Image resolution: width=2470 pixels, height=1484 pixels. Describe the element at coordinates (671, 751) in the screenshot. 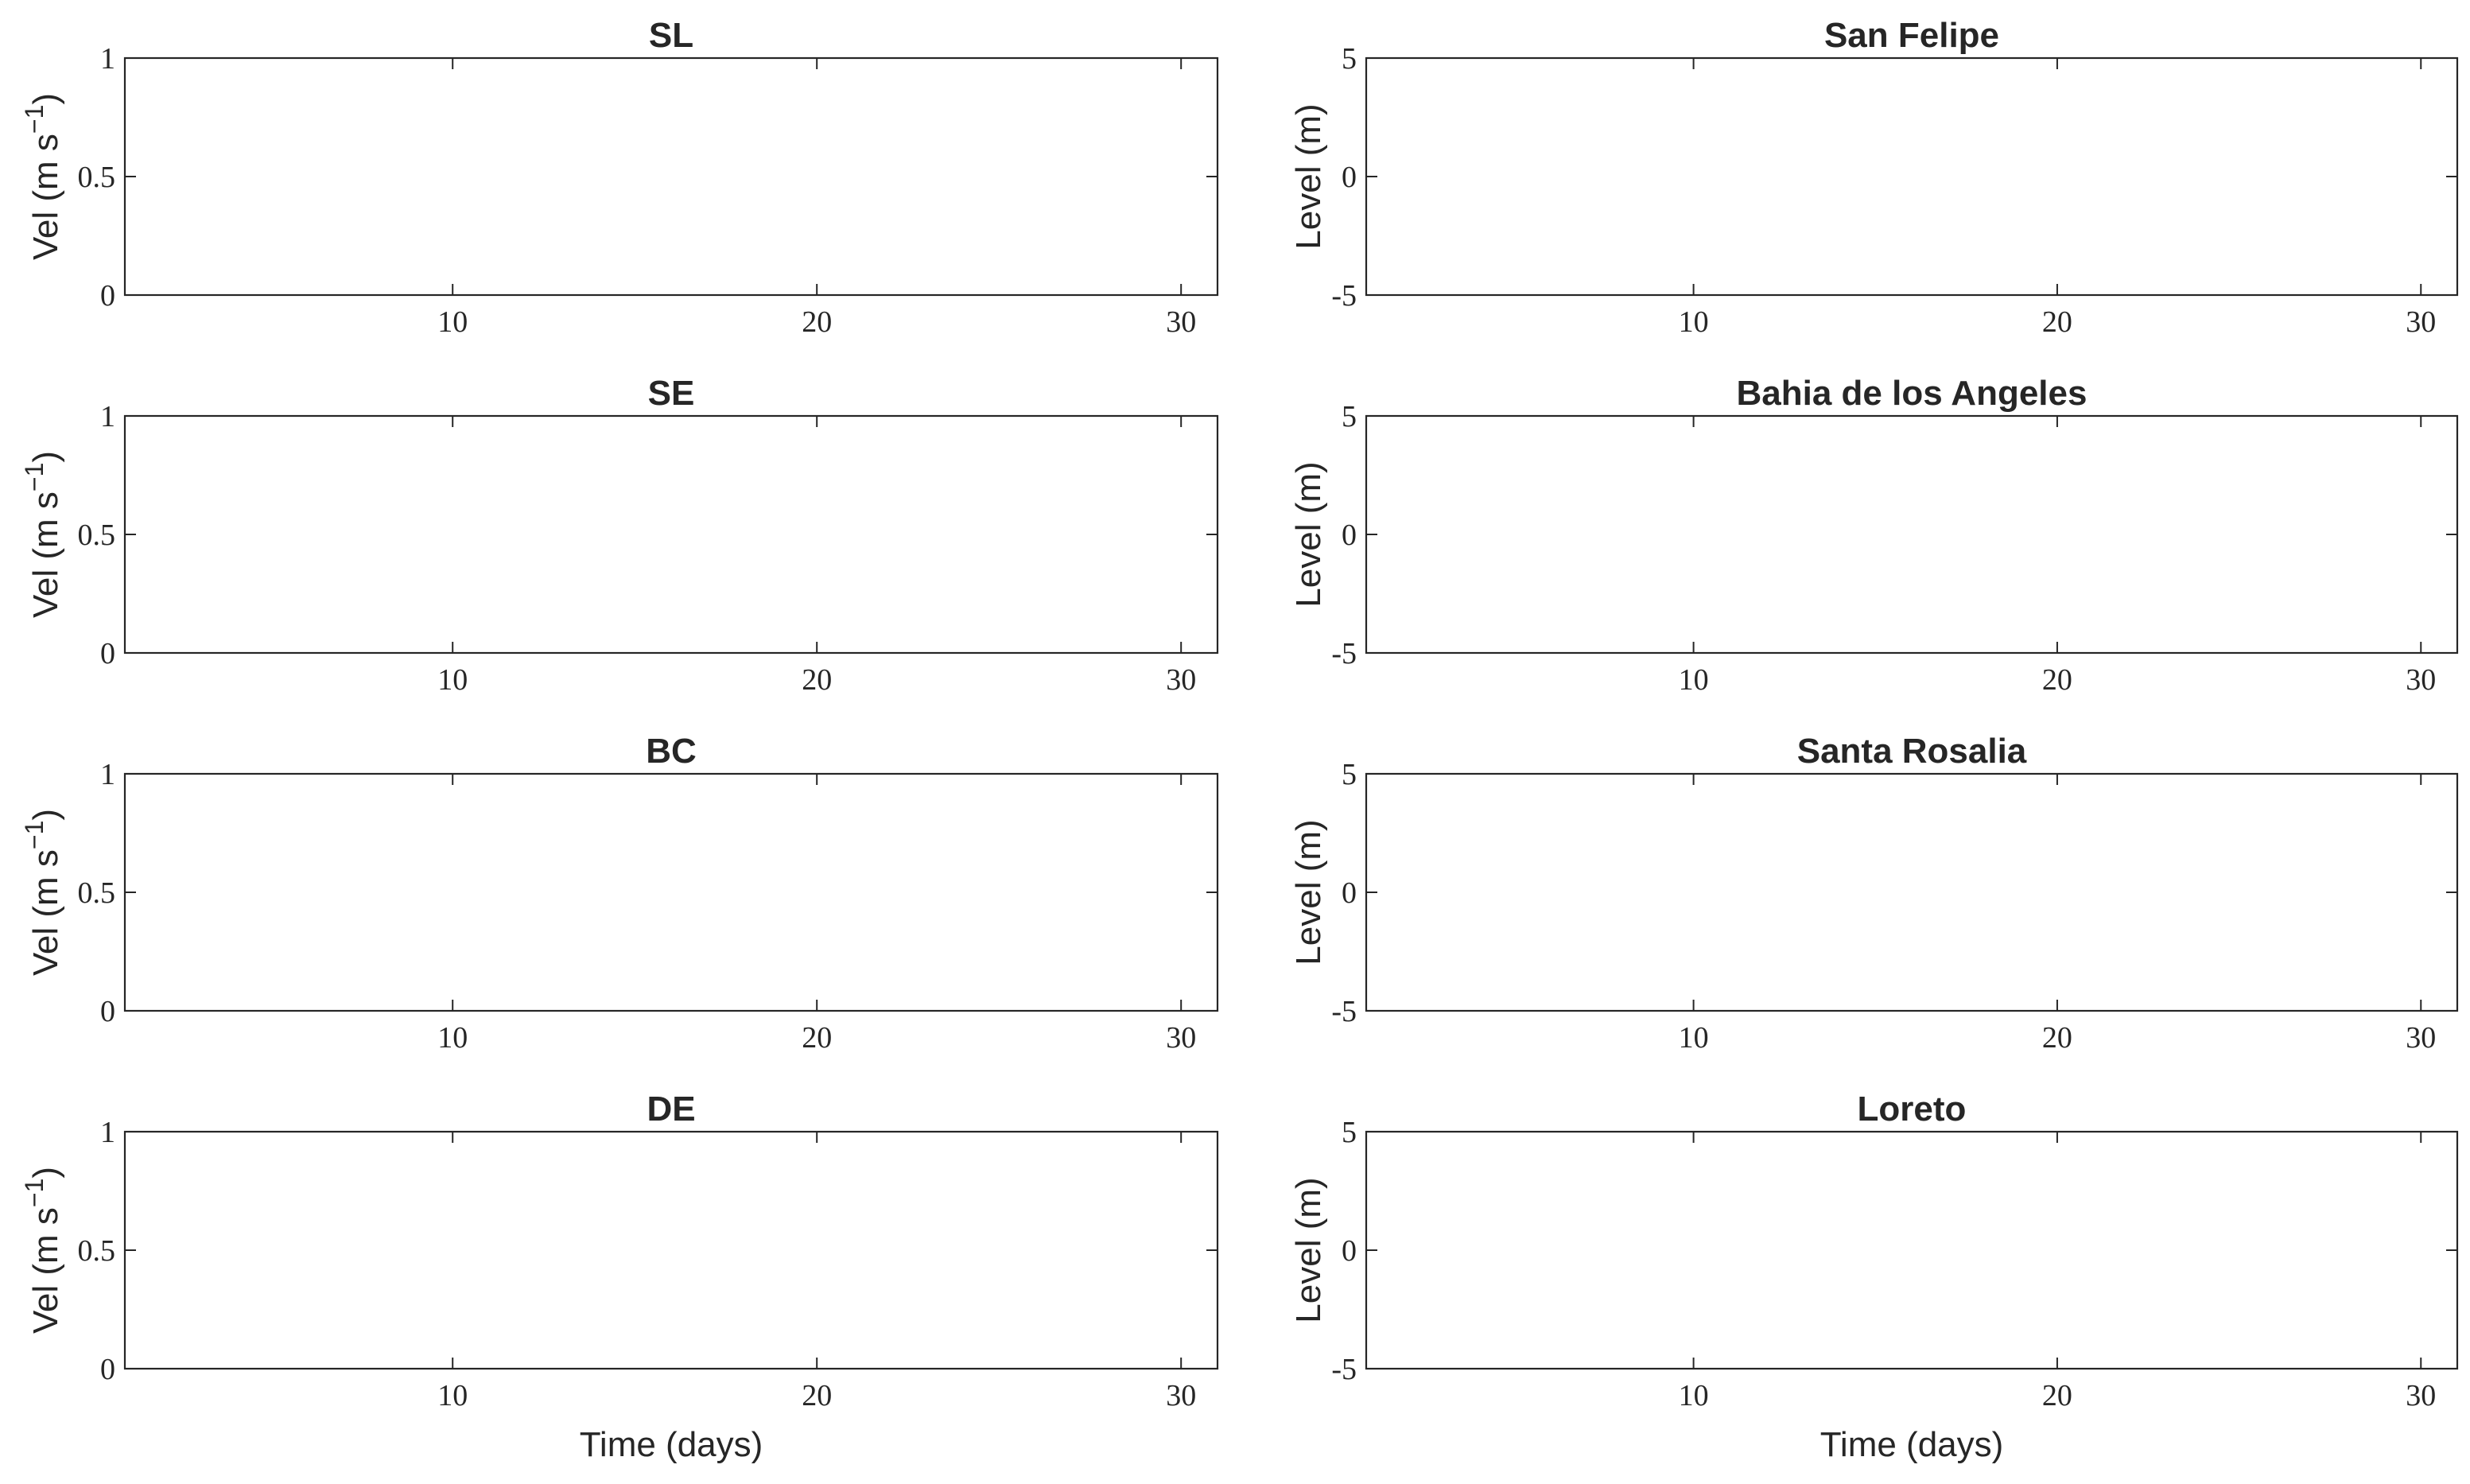

I see `panel-title: BC` at that location.